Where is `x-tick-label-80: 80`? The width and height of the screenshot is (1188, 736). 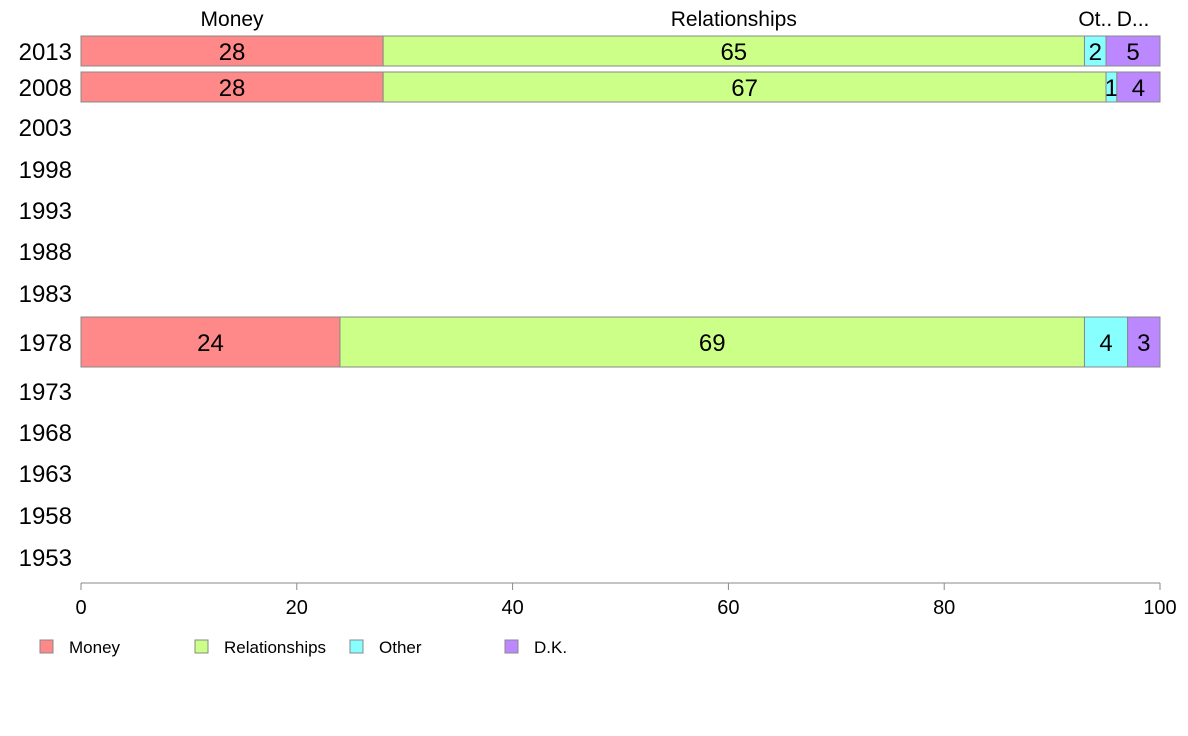
x-tick-label-80: 80 is located at coordinates (944, 608).